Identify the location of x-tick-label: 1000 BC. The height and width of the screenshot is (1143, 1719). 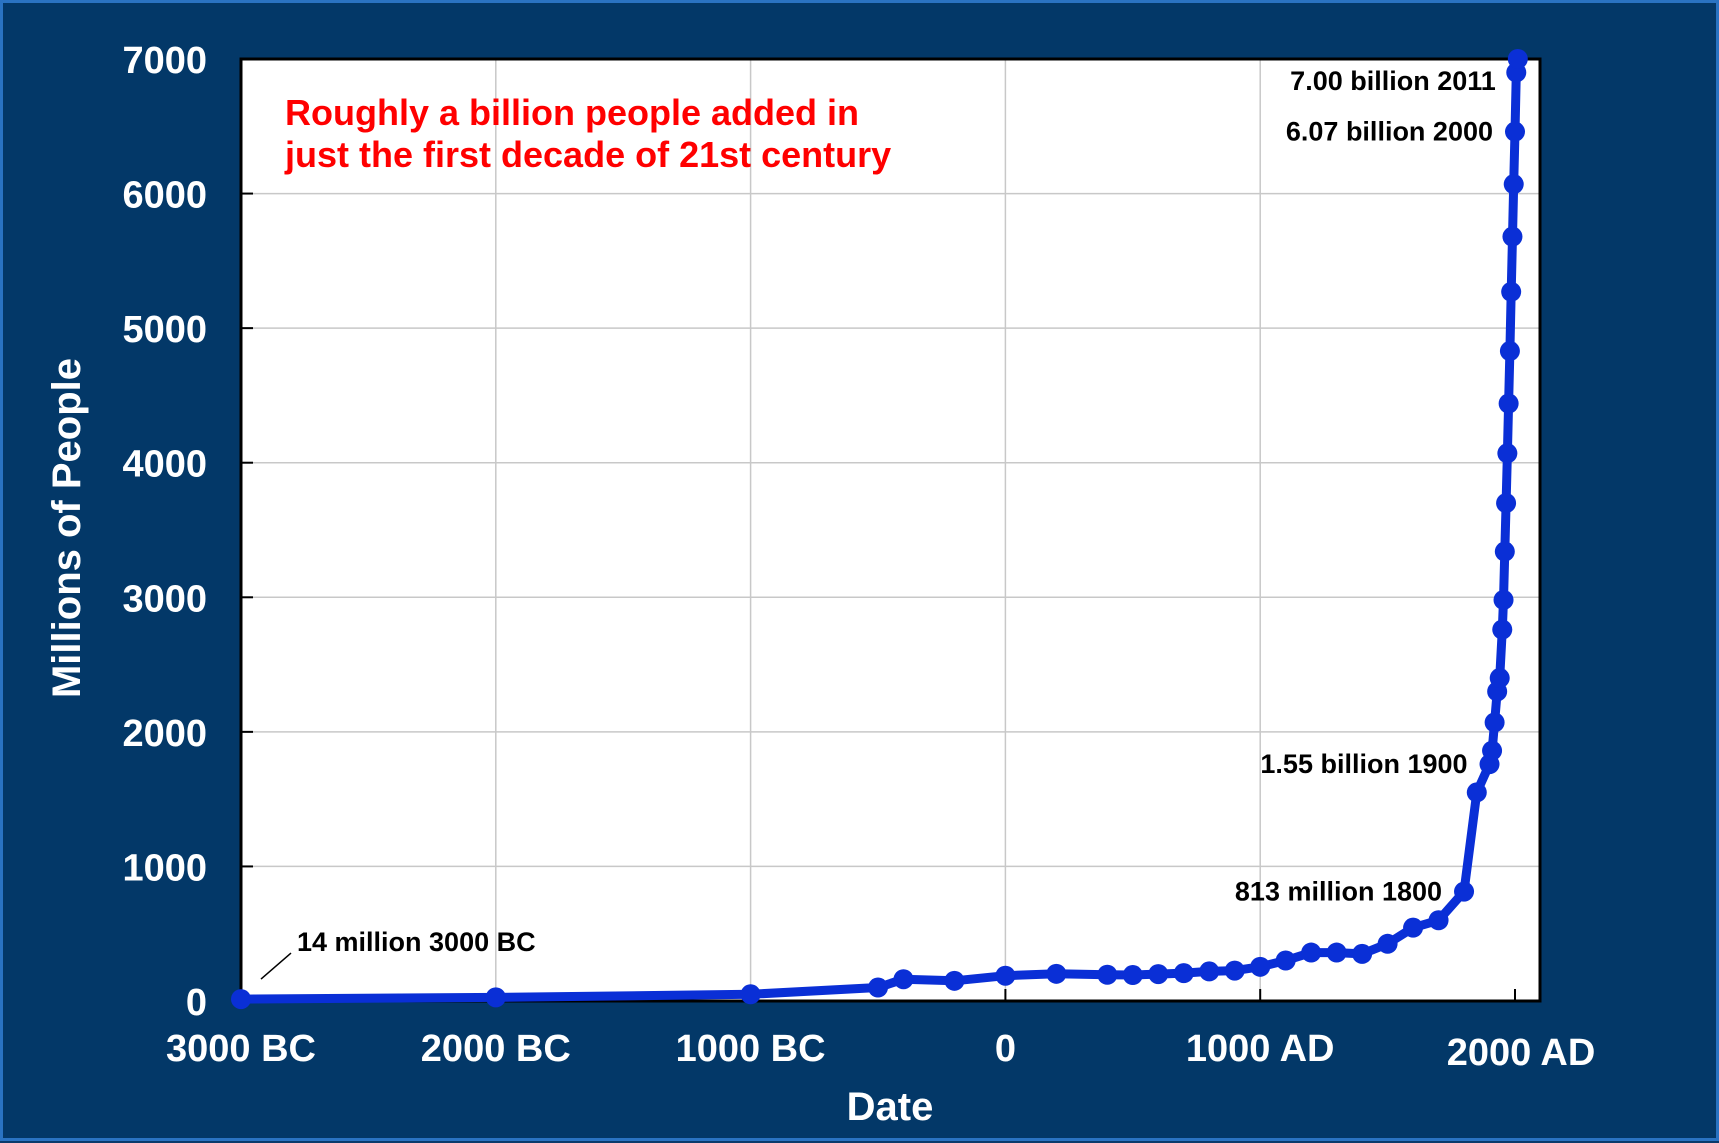
(751, 1049).